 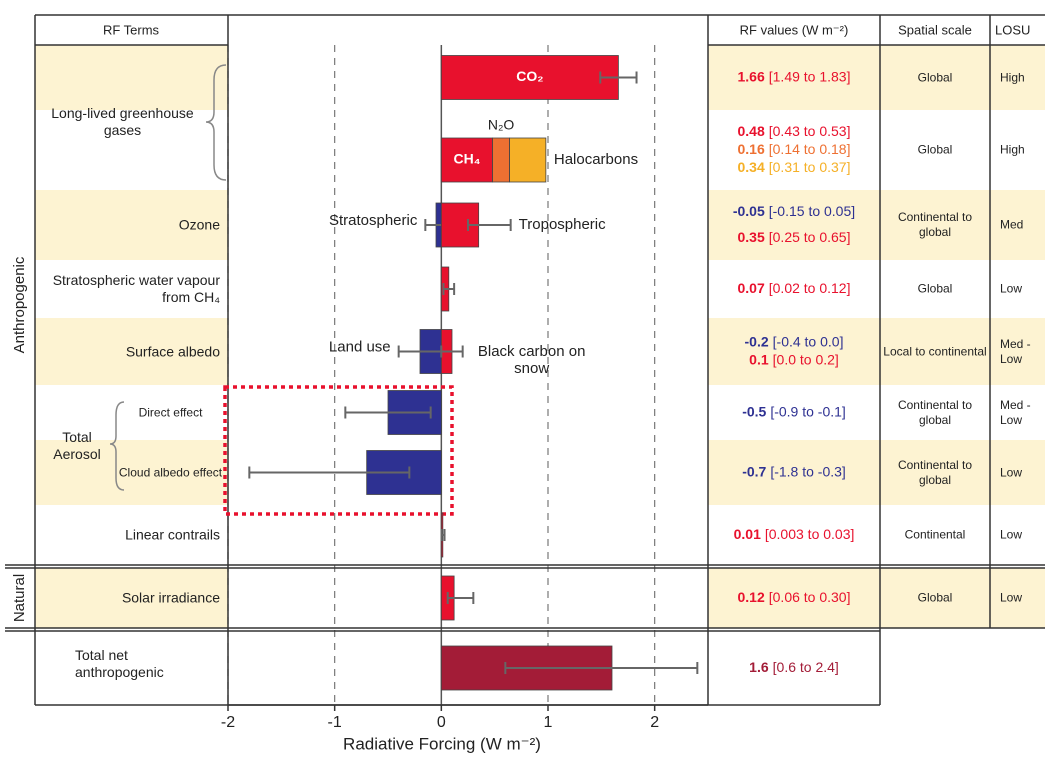 I want to click on rf-value-range: [-0.4 to 0.0], so click(x=808, y=341).